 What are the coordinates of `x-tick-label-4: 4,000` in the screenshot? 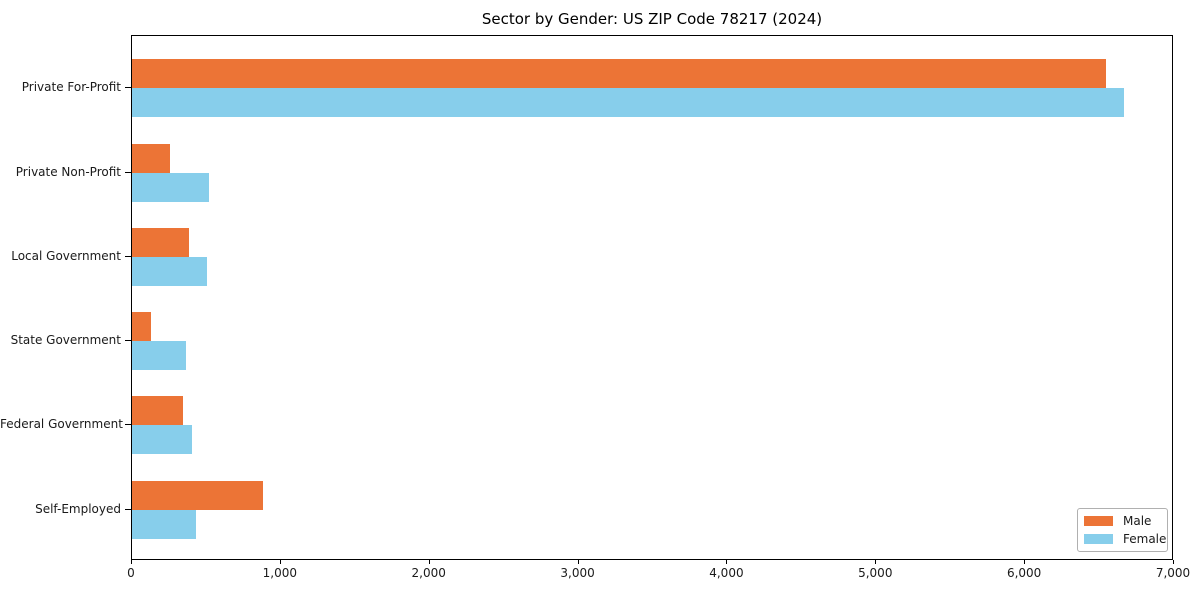 It's located at (726, 573).